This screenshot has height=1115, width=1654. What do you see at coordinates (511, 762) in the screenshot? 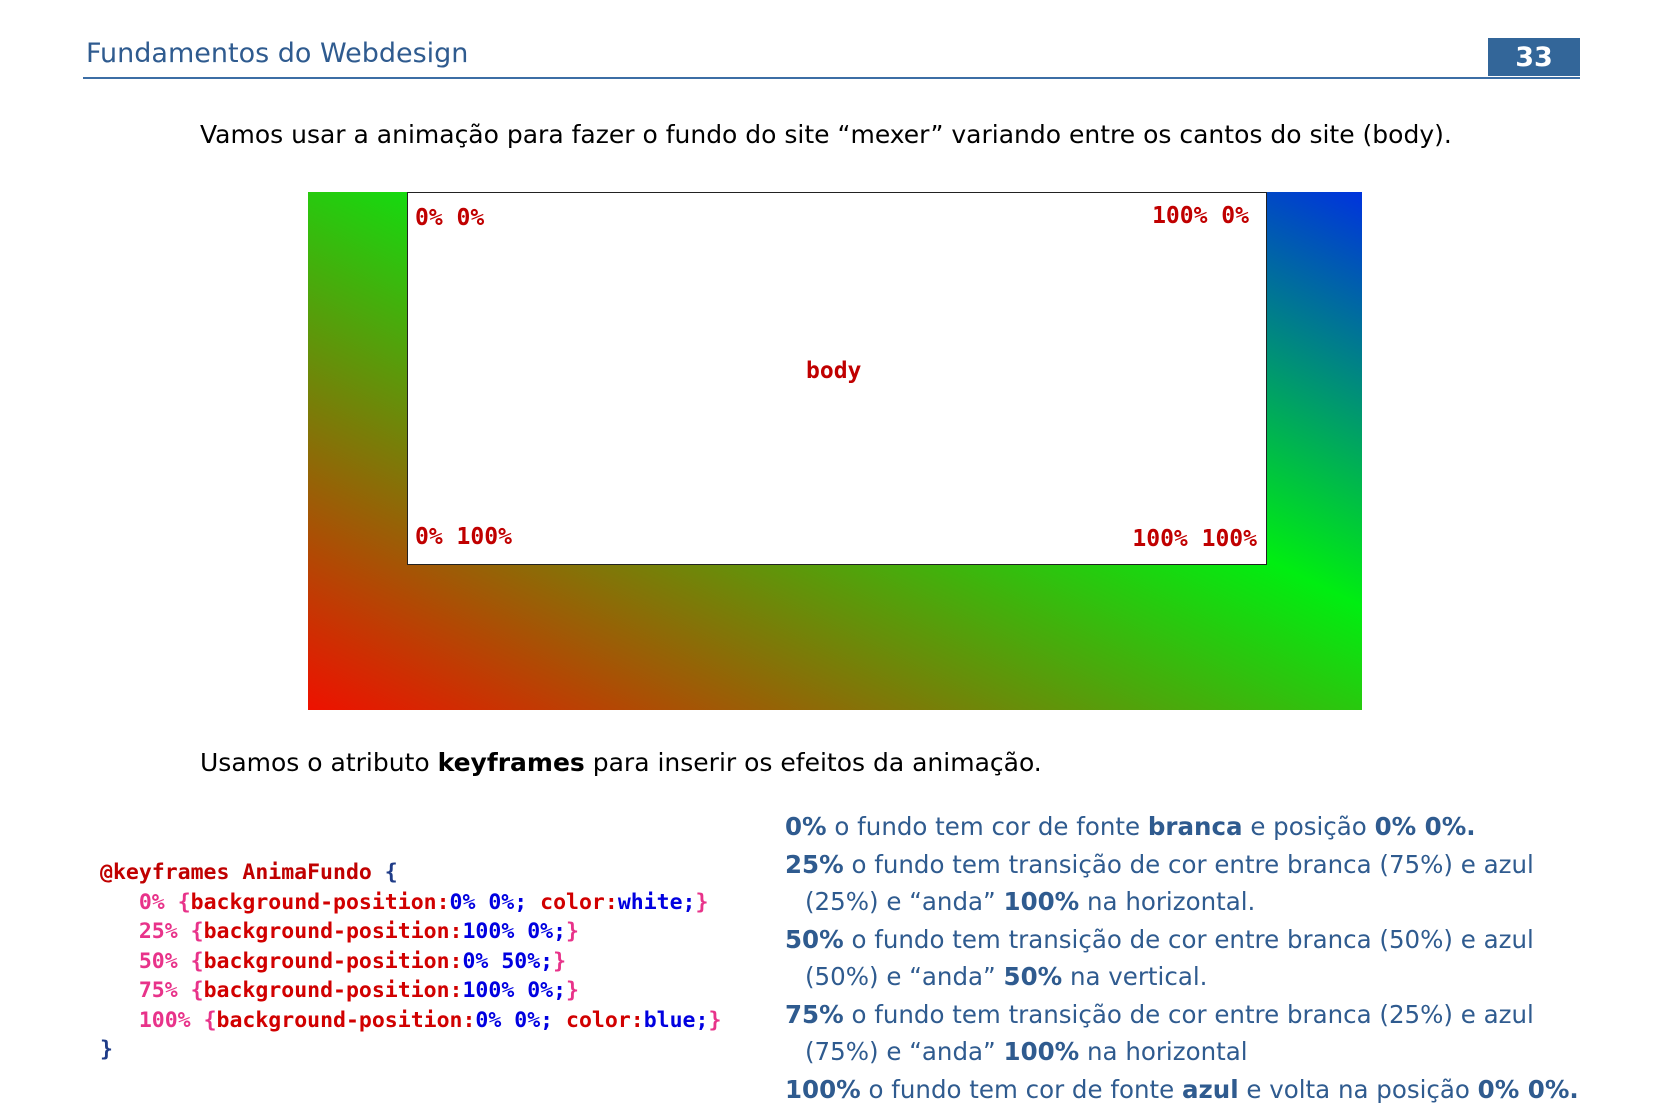
I see `keyframes-keyword: keyframes` at bounding box center [511, 762].